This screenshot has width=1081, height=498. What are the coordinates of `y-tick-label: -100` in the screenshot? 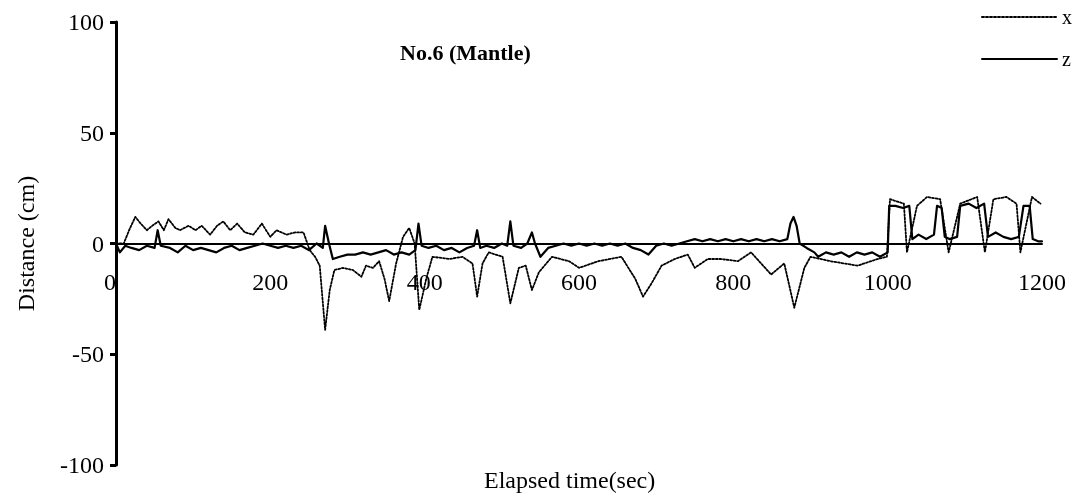 It's located at (82, 465).